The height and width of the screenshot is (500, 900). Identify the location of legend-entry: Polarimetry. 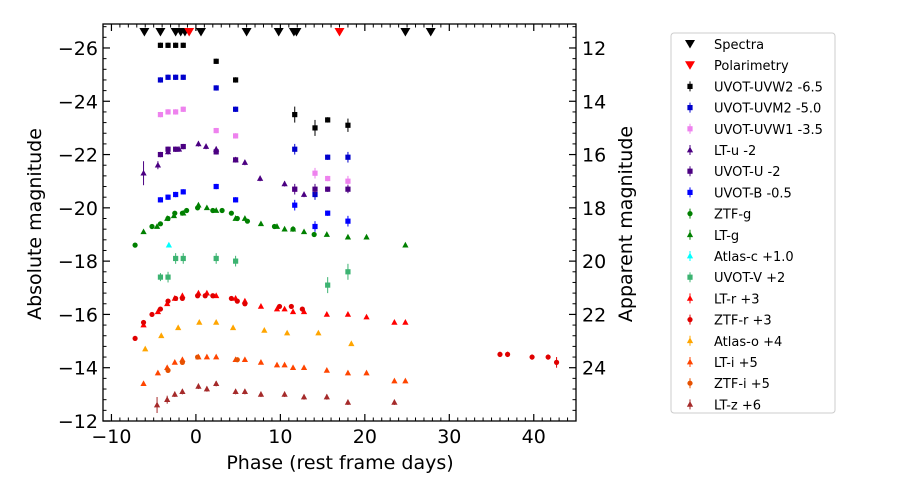
(737, 66).